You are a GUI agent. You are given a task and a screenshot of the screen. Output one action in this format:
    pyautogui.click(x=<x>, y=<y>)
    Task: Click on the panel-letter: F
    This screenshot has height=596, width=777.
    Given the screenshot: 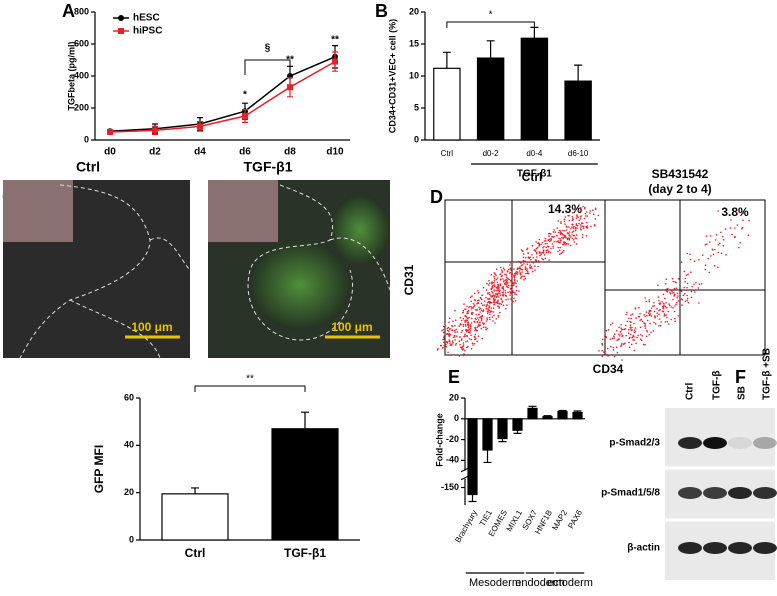 What is the action you would take?
    pyautogui.click(x=740, y=377)
    